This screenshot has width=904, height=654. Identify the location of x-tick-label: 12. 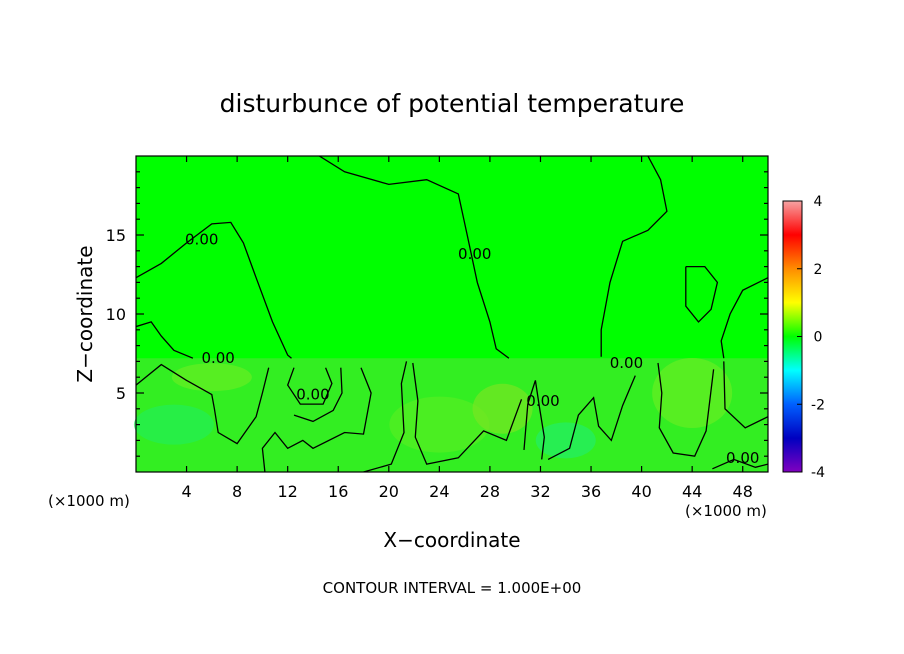
(288, 491).